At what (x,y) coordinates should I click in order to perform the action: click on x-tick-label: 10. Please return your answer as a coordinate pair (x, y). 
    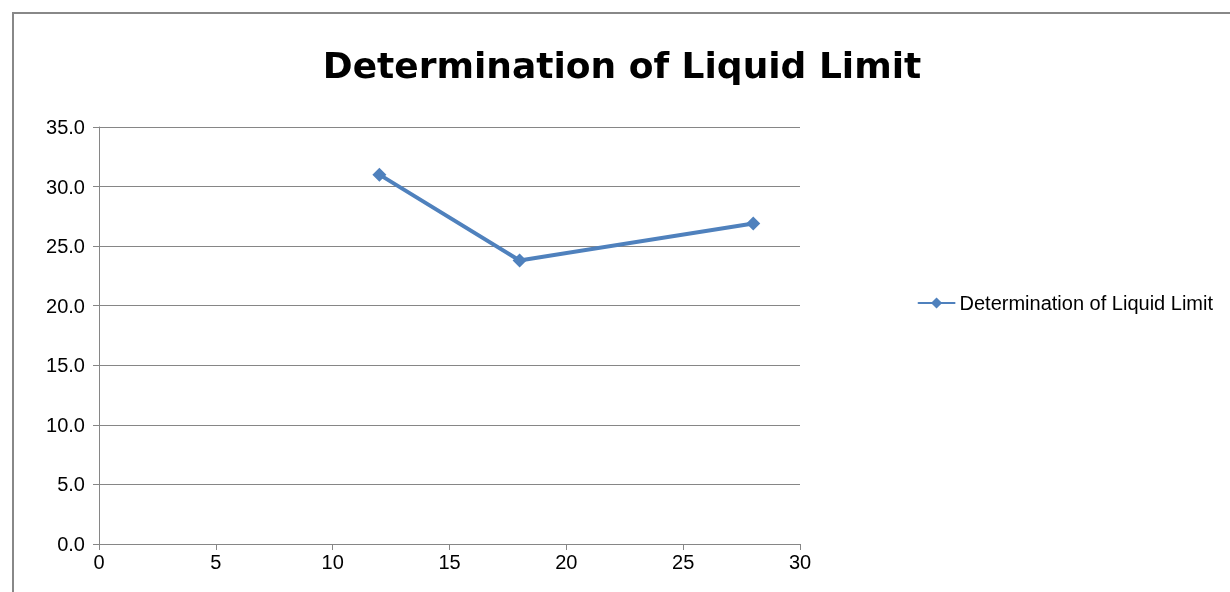
    Looking at the image, I should click on (332, 562).